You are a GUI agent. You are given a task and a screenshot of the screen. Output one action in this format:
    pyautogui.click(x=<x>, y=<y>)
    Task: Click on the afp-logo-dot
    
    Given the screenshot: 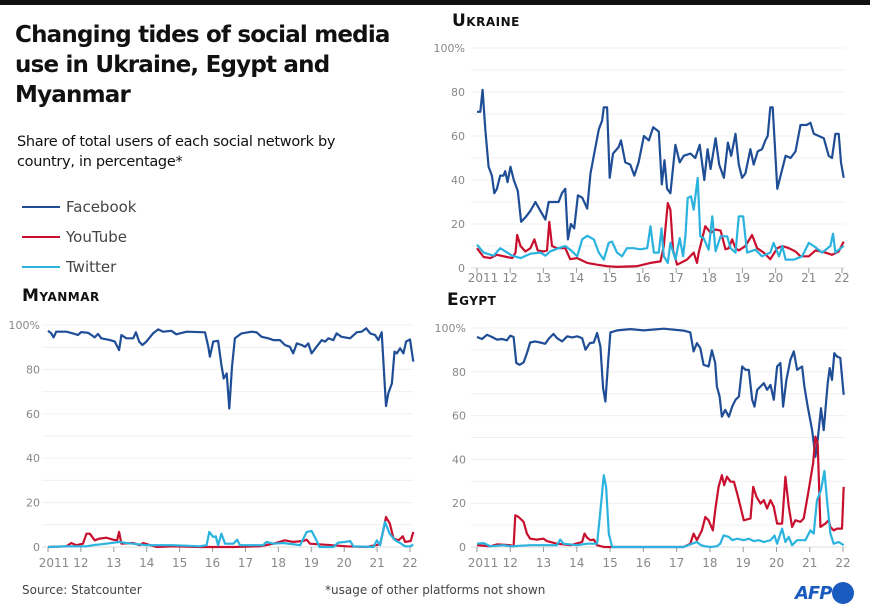 What is the action you would take?
    pyautogui.click(x=843, y=593)
    